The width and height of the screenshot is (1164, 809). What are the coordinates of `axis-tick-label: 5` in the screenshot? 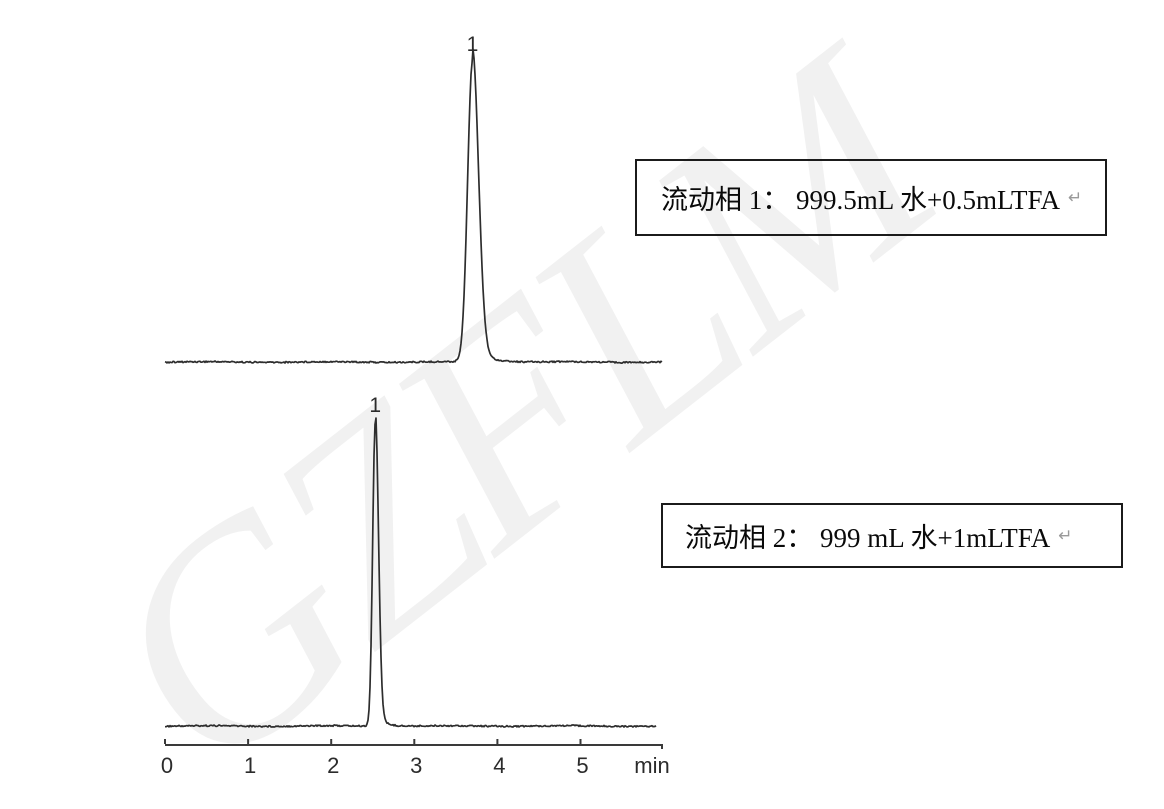 It's located at (582, 765).